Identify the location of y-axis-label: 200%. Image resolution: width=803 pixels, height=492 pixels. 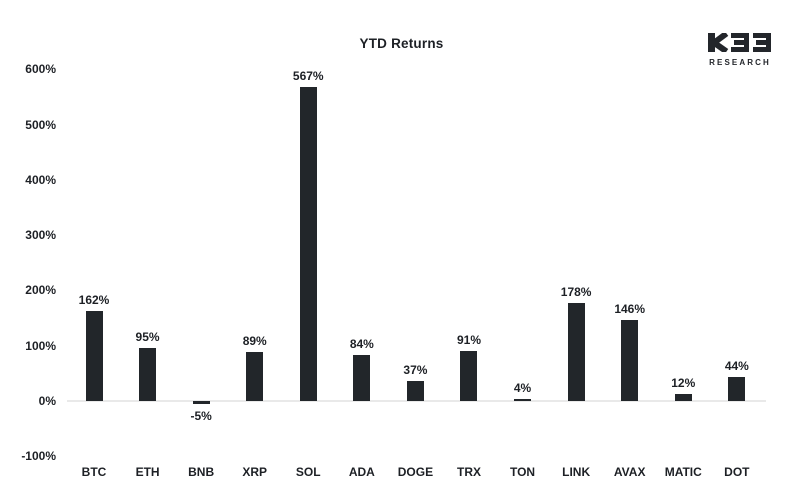
(40, 290).